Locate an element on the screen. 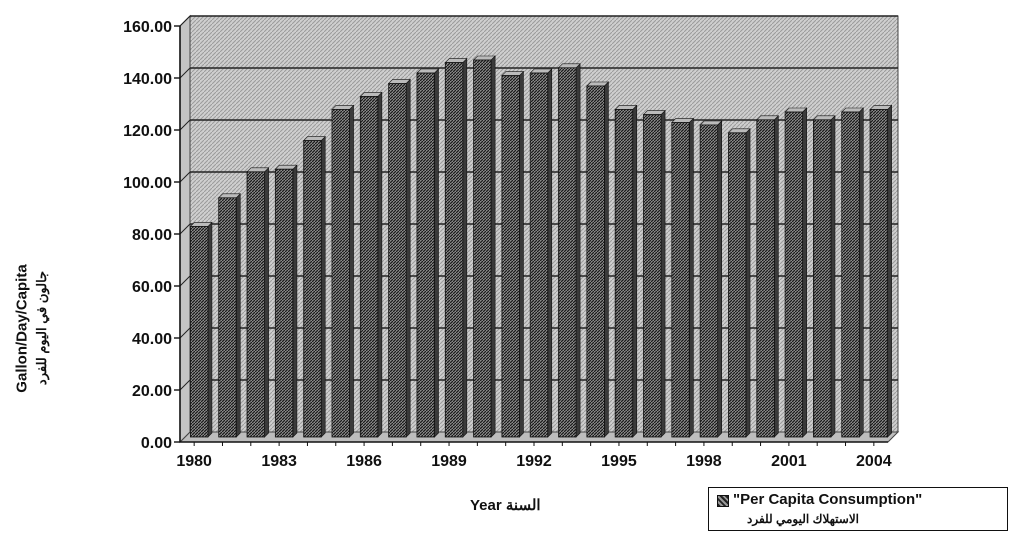 This screenshot has height=547, width=1014. y-axis-label-arabic: جالون في اليوم للفرد is located at coordinates (41, 328).